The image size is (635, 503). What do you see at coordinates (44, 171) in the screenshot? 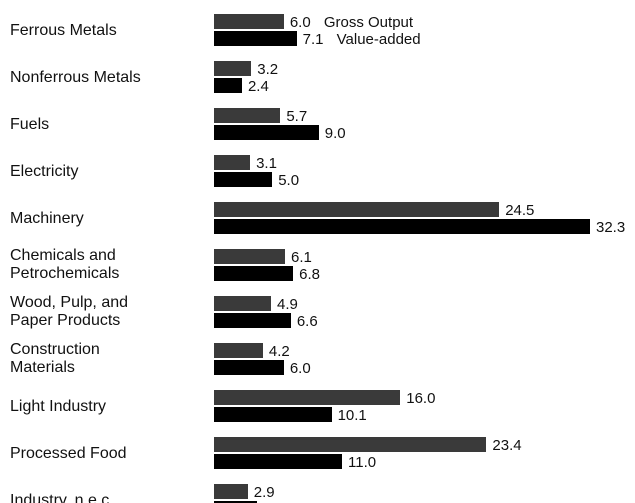
I see `category-label: Electricity` at bounding box center [44, 171].